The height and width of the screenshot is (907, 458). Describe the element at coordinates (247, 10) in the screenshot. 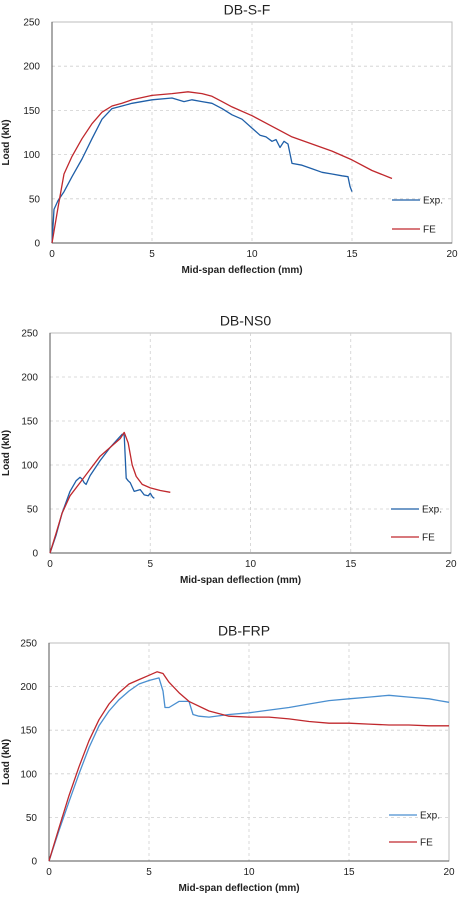

I see `chart-title: DB-S-F` at that location.